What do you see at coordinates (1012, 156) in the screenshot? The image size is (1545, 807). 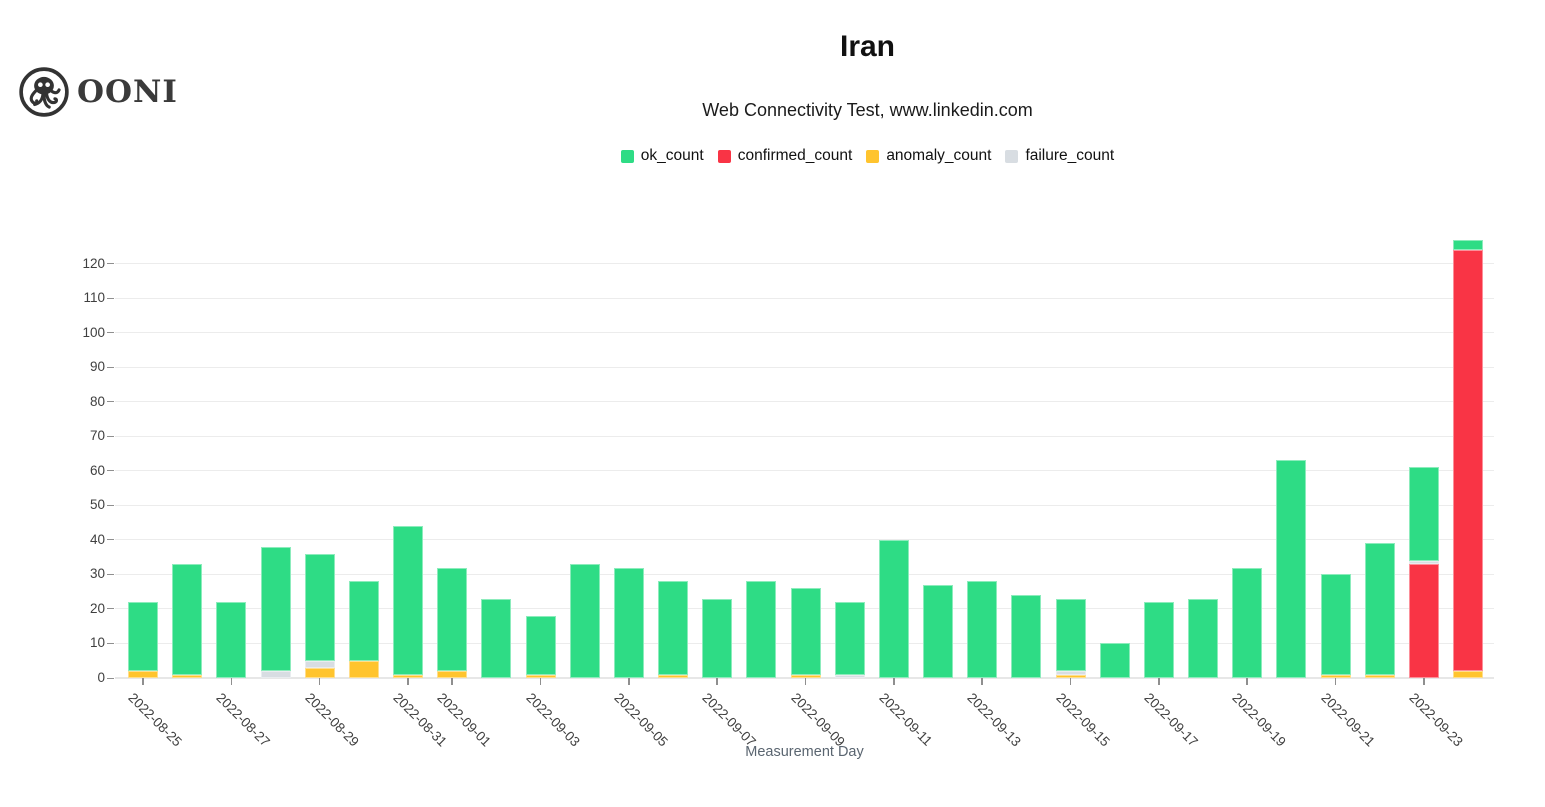 I see `legend-swatch-failure_count` at bounding box center [1012, 156].